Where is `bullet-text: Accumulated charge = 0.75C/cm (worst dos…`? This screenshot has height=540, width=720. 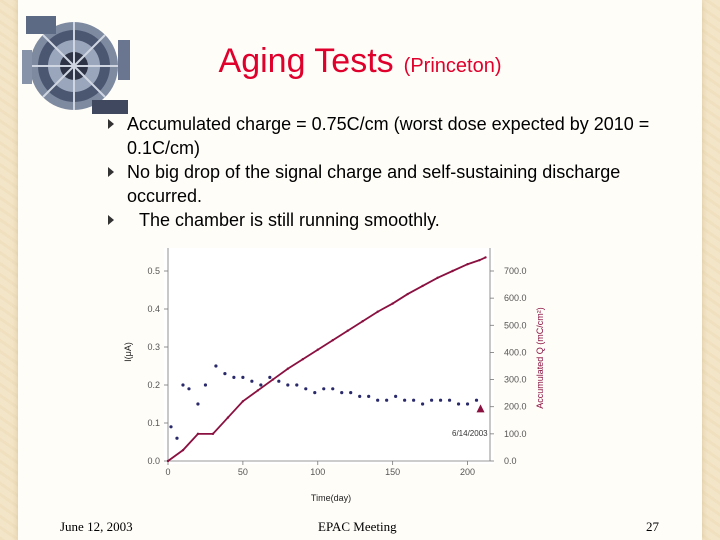
bullet-text: Accumulated charge = 0.75C/cm (worst dos… is located at coordinates (388, 136).